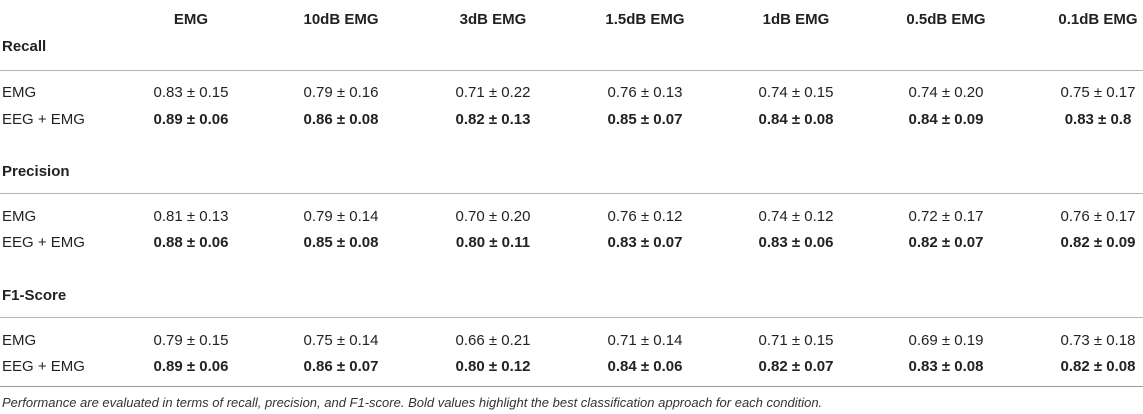  I want to click on cell-recall-emg-3: 0.71 ± 0.22, so click(493, 92).